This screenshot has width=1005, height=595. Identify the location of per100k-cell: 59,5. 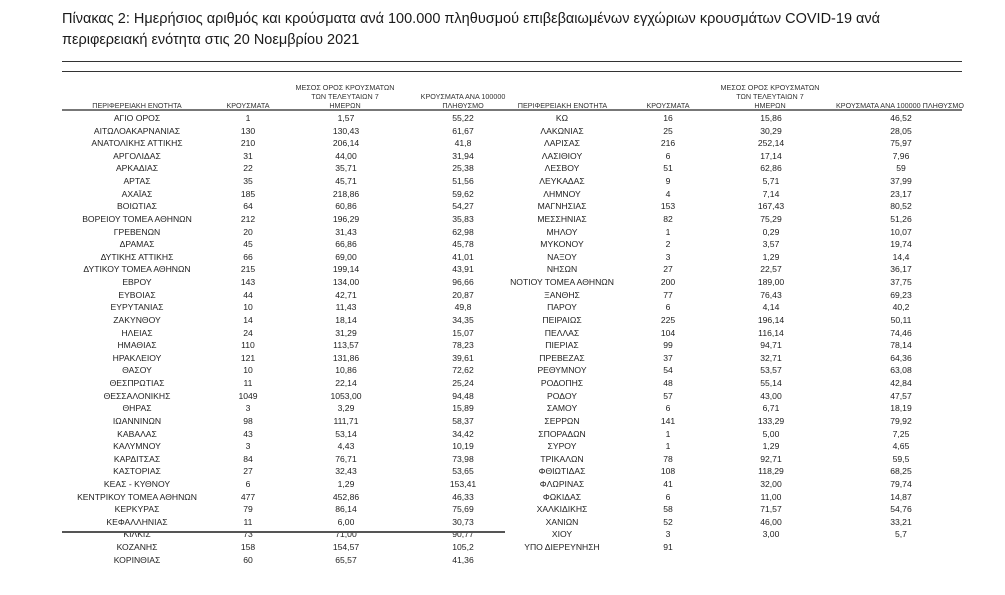
(901, 458).